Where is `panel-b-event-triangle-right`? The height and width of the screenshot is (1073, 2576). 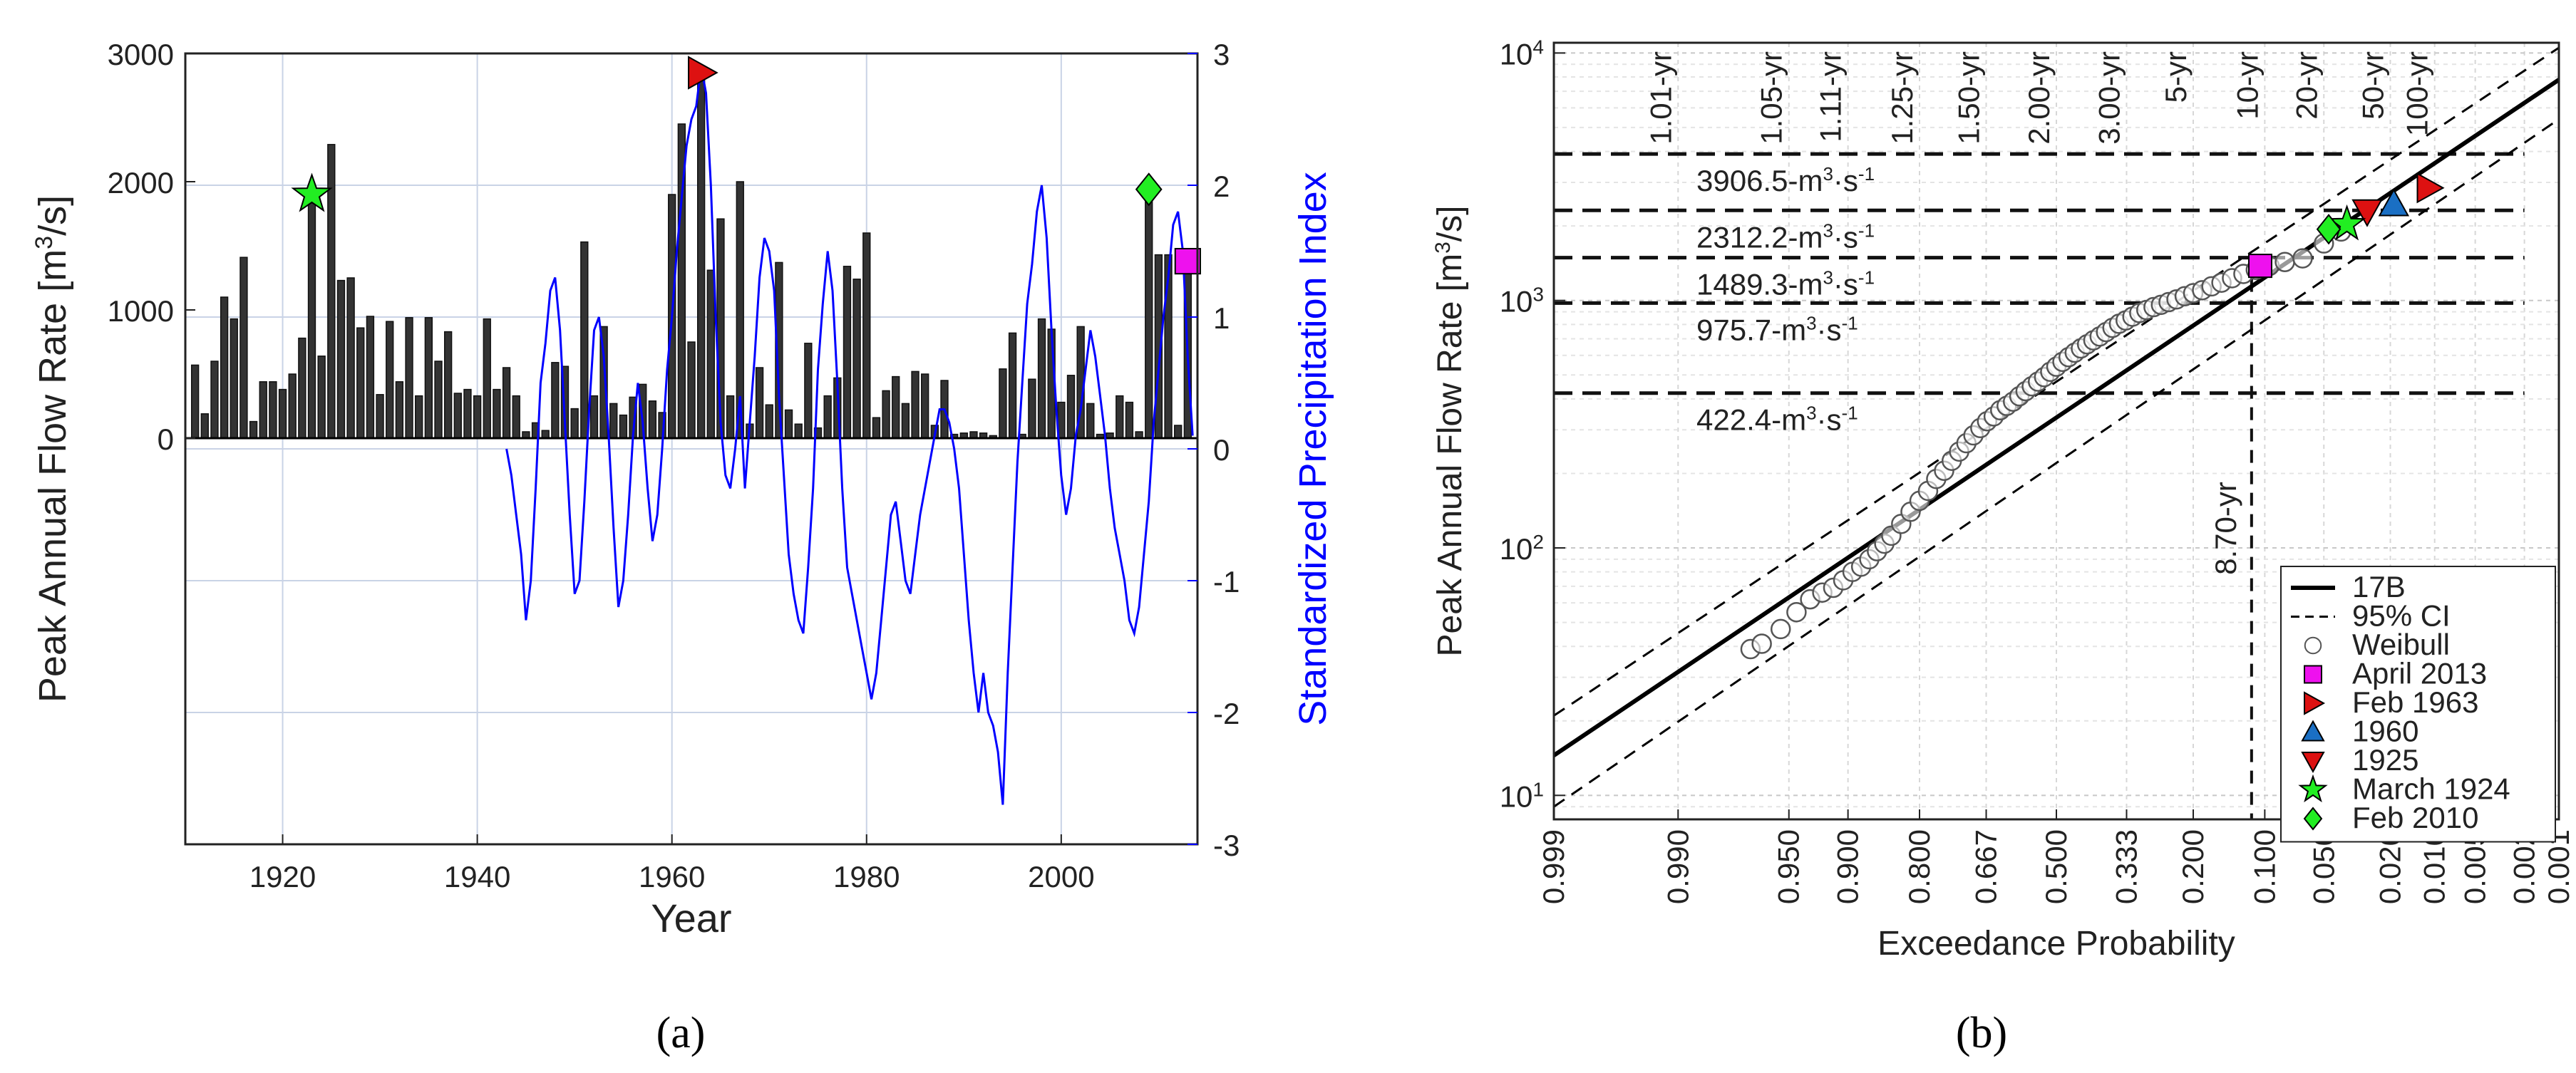 panel-b-event-triangle-right is located at coordinates (2430, 188).